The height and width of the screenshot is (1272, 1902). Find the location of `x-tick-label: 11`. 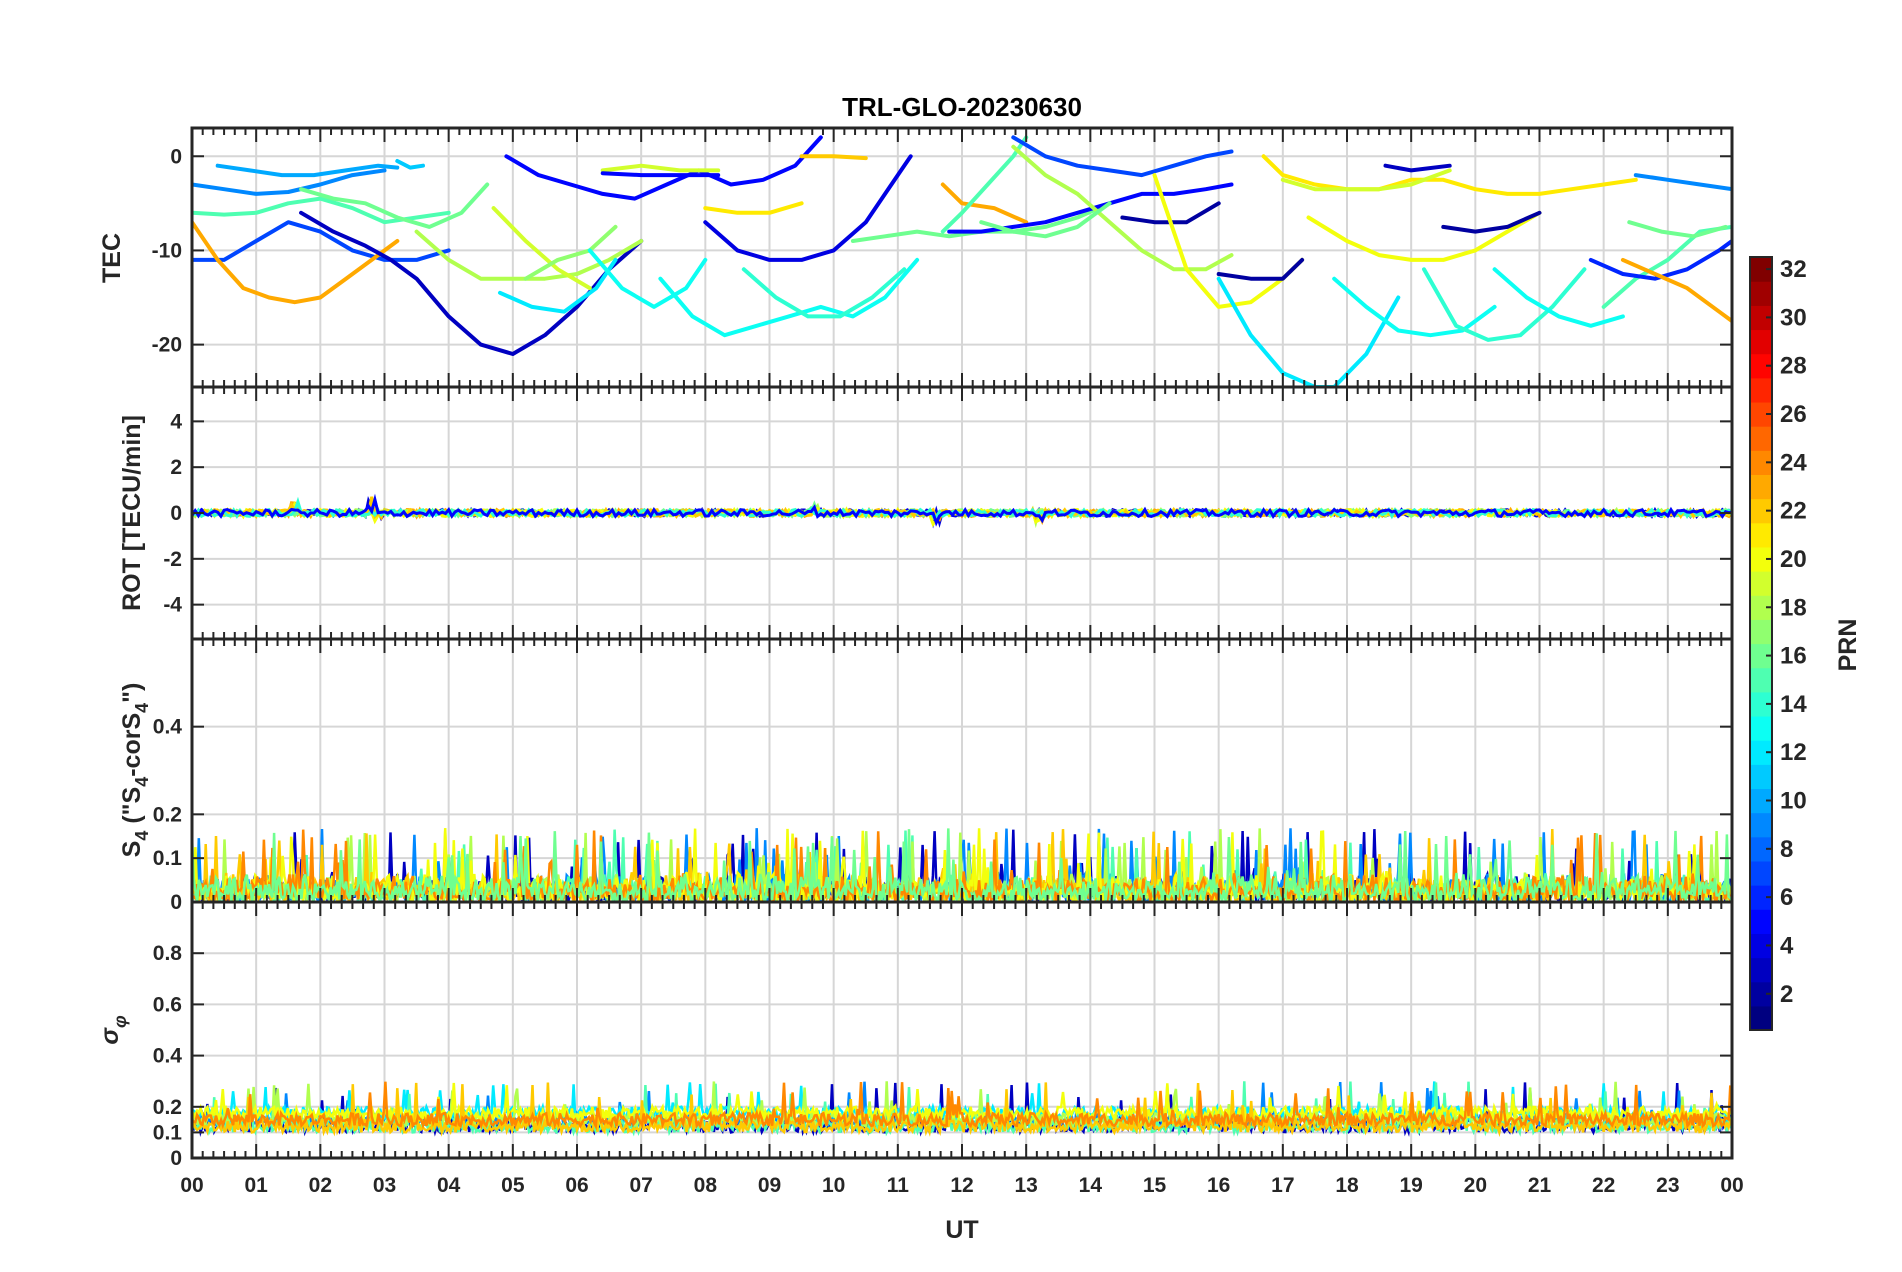

x-tick-label: 11 is located at coordinates (898, 1185).